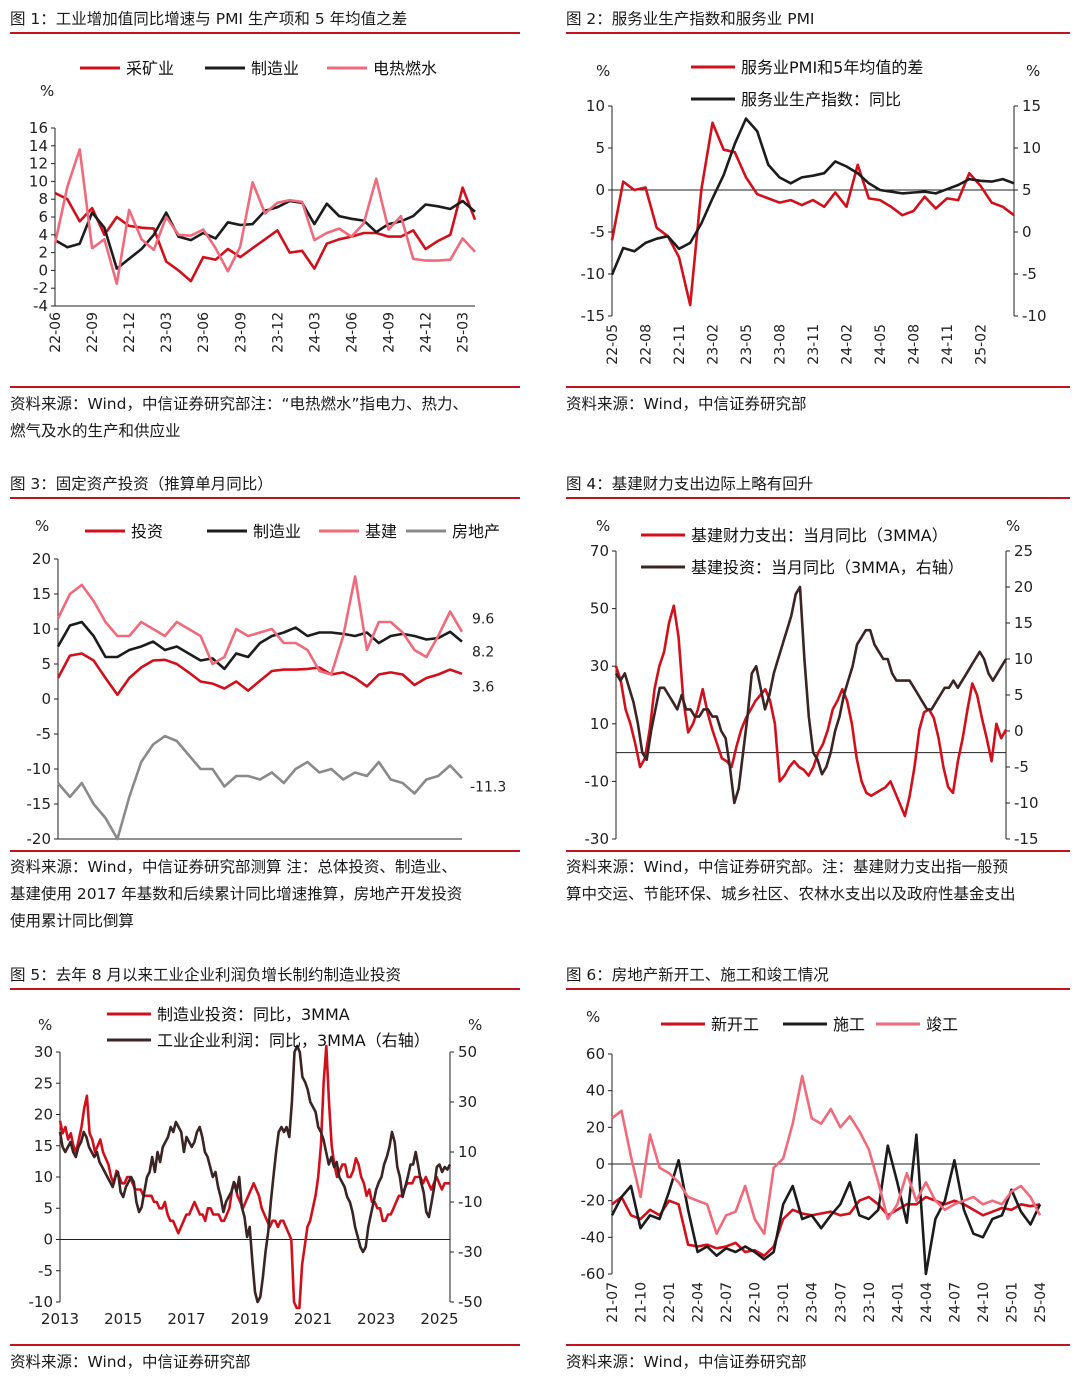 Image resolution: width=1080 pixels, height=1384 pixels. What do you see at coordinates (686, 1362) in the screenshot?
I see `source-note: 资料来源：Wind，中信证券研究部` at bounding box center [686, 1362].